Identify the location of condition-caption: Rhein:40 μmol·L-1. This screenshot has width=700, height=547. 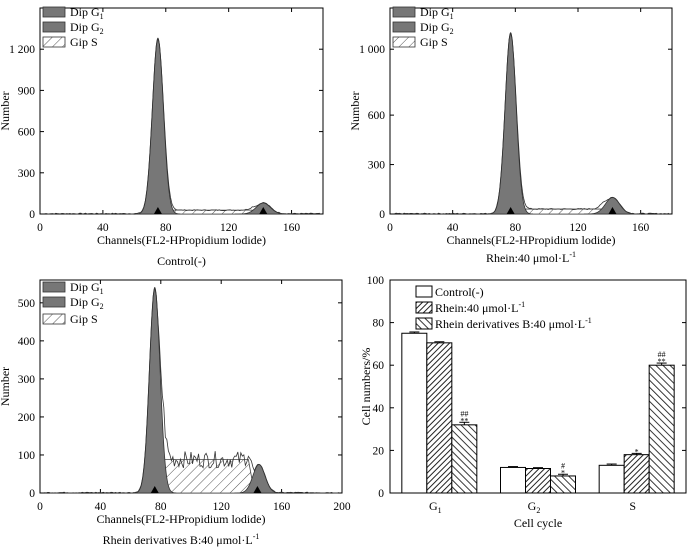
(531, 257).